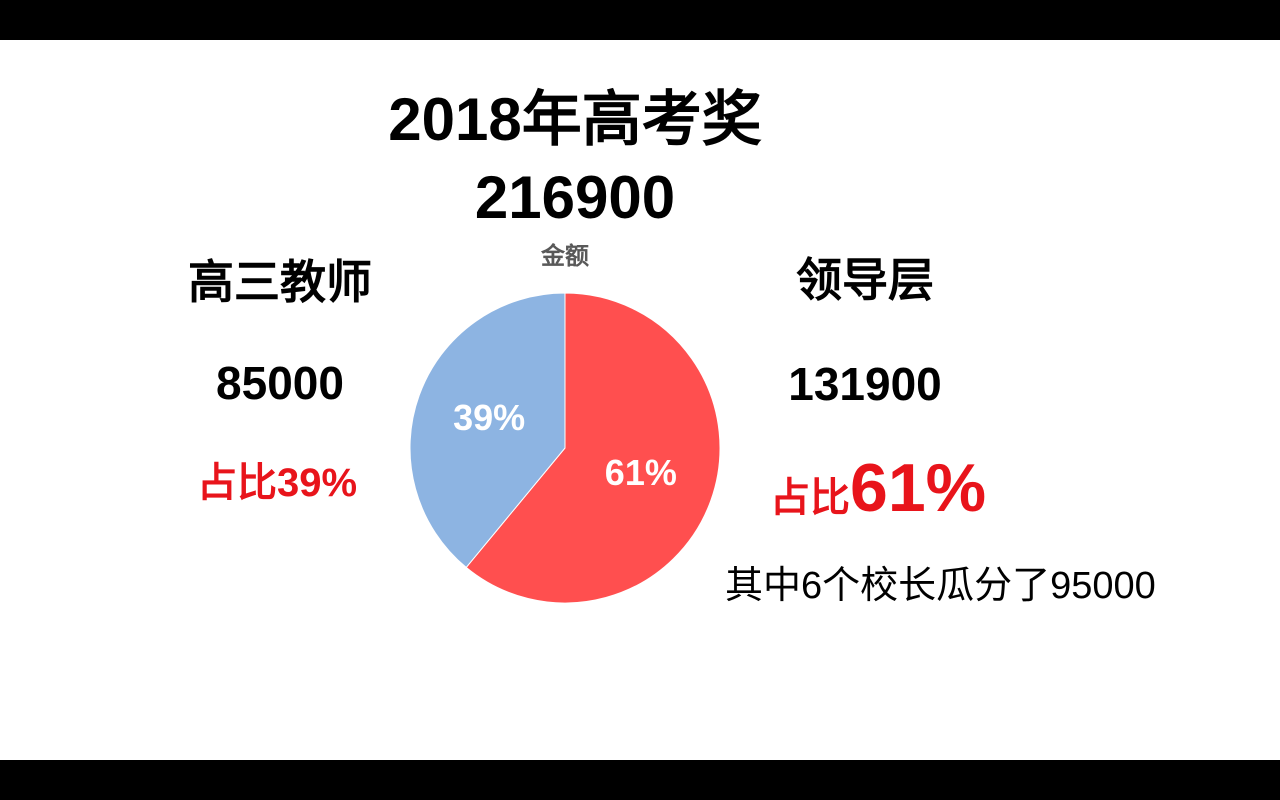 This screenshot has height=800, width=1280. I want to click on leadership-label: 领导层, so click(865, 280).